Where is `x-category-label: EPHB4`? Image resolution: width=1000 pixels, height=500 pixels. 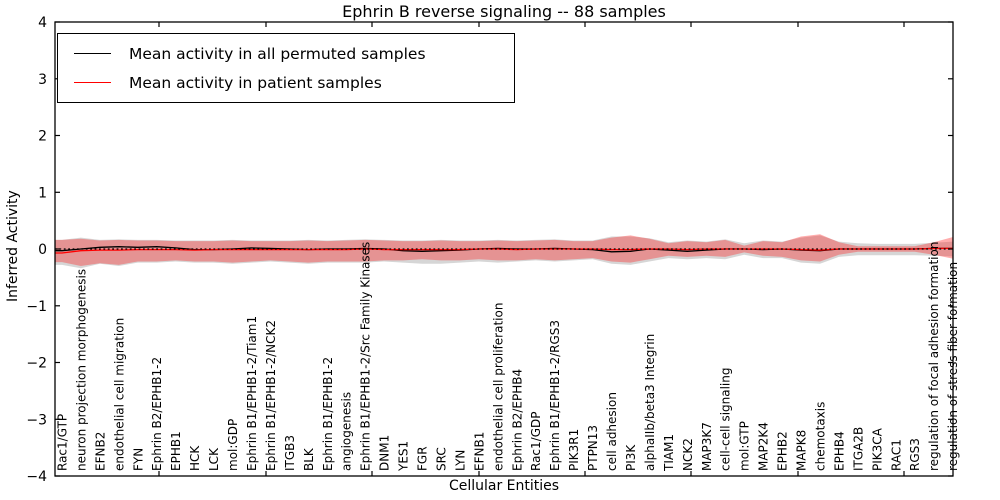 x-category-label: EPHB4 is located at coordinates (839, 451).